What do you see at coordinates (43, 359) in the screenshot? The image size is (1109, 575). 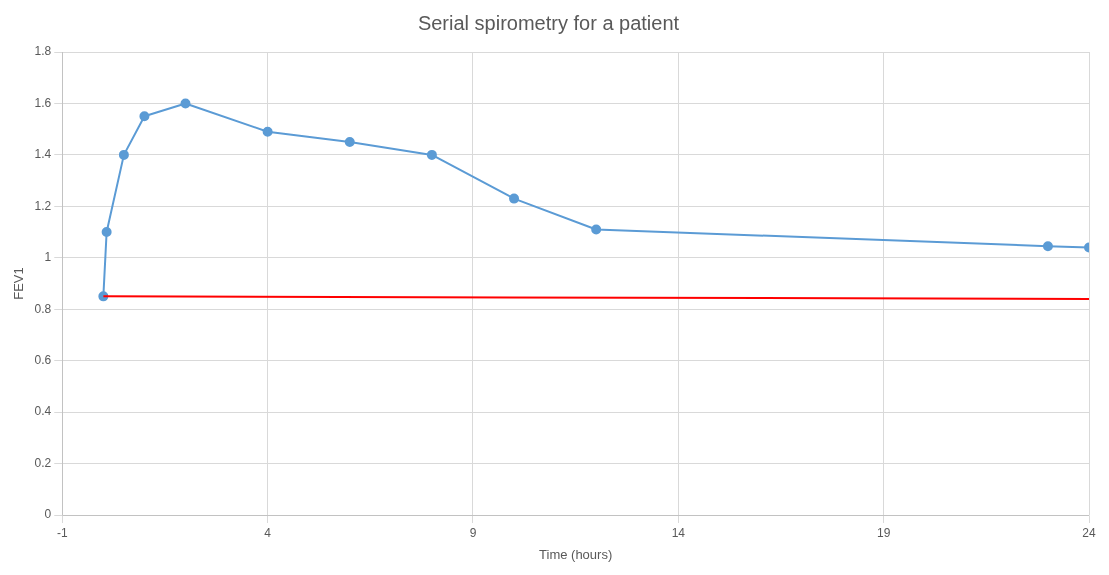 I see `y-tick-label: 0.6` at bounding box center [43, 359].